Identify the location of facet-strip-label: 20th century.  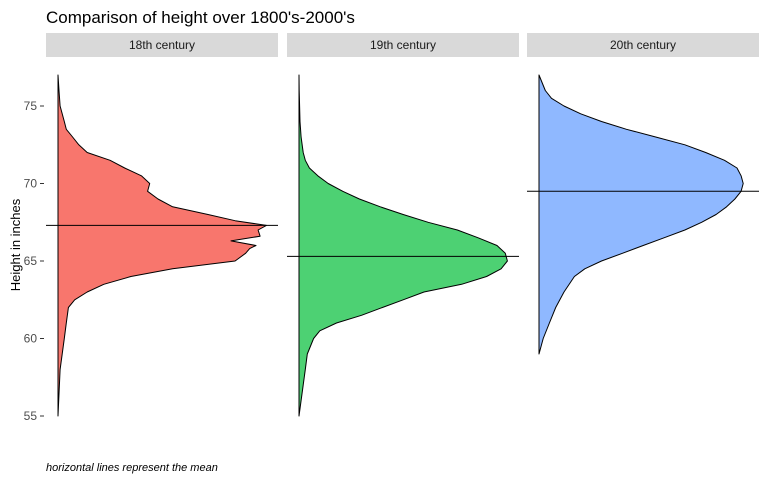
(643, 45).